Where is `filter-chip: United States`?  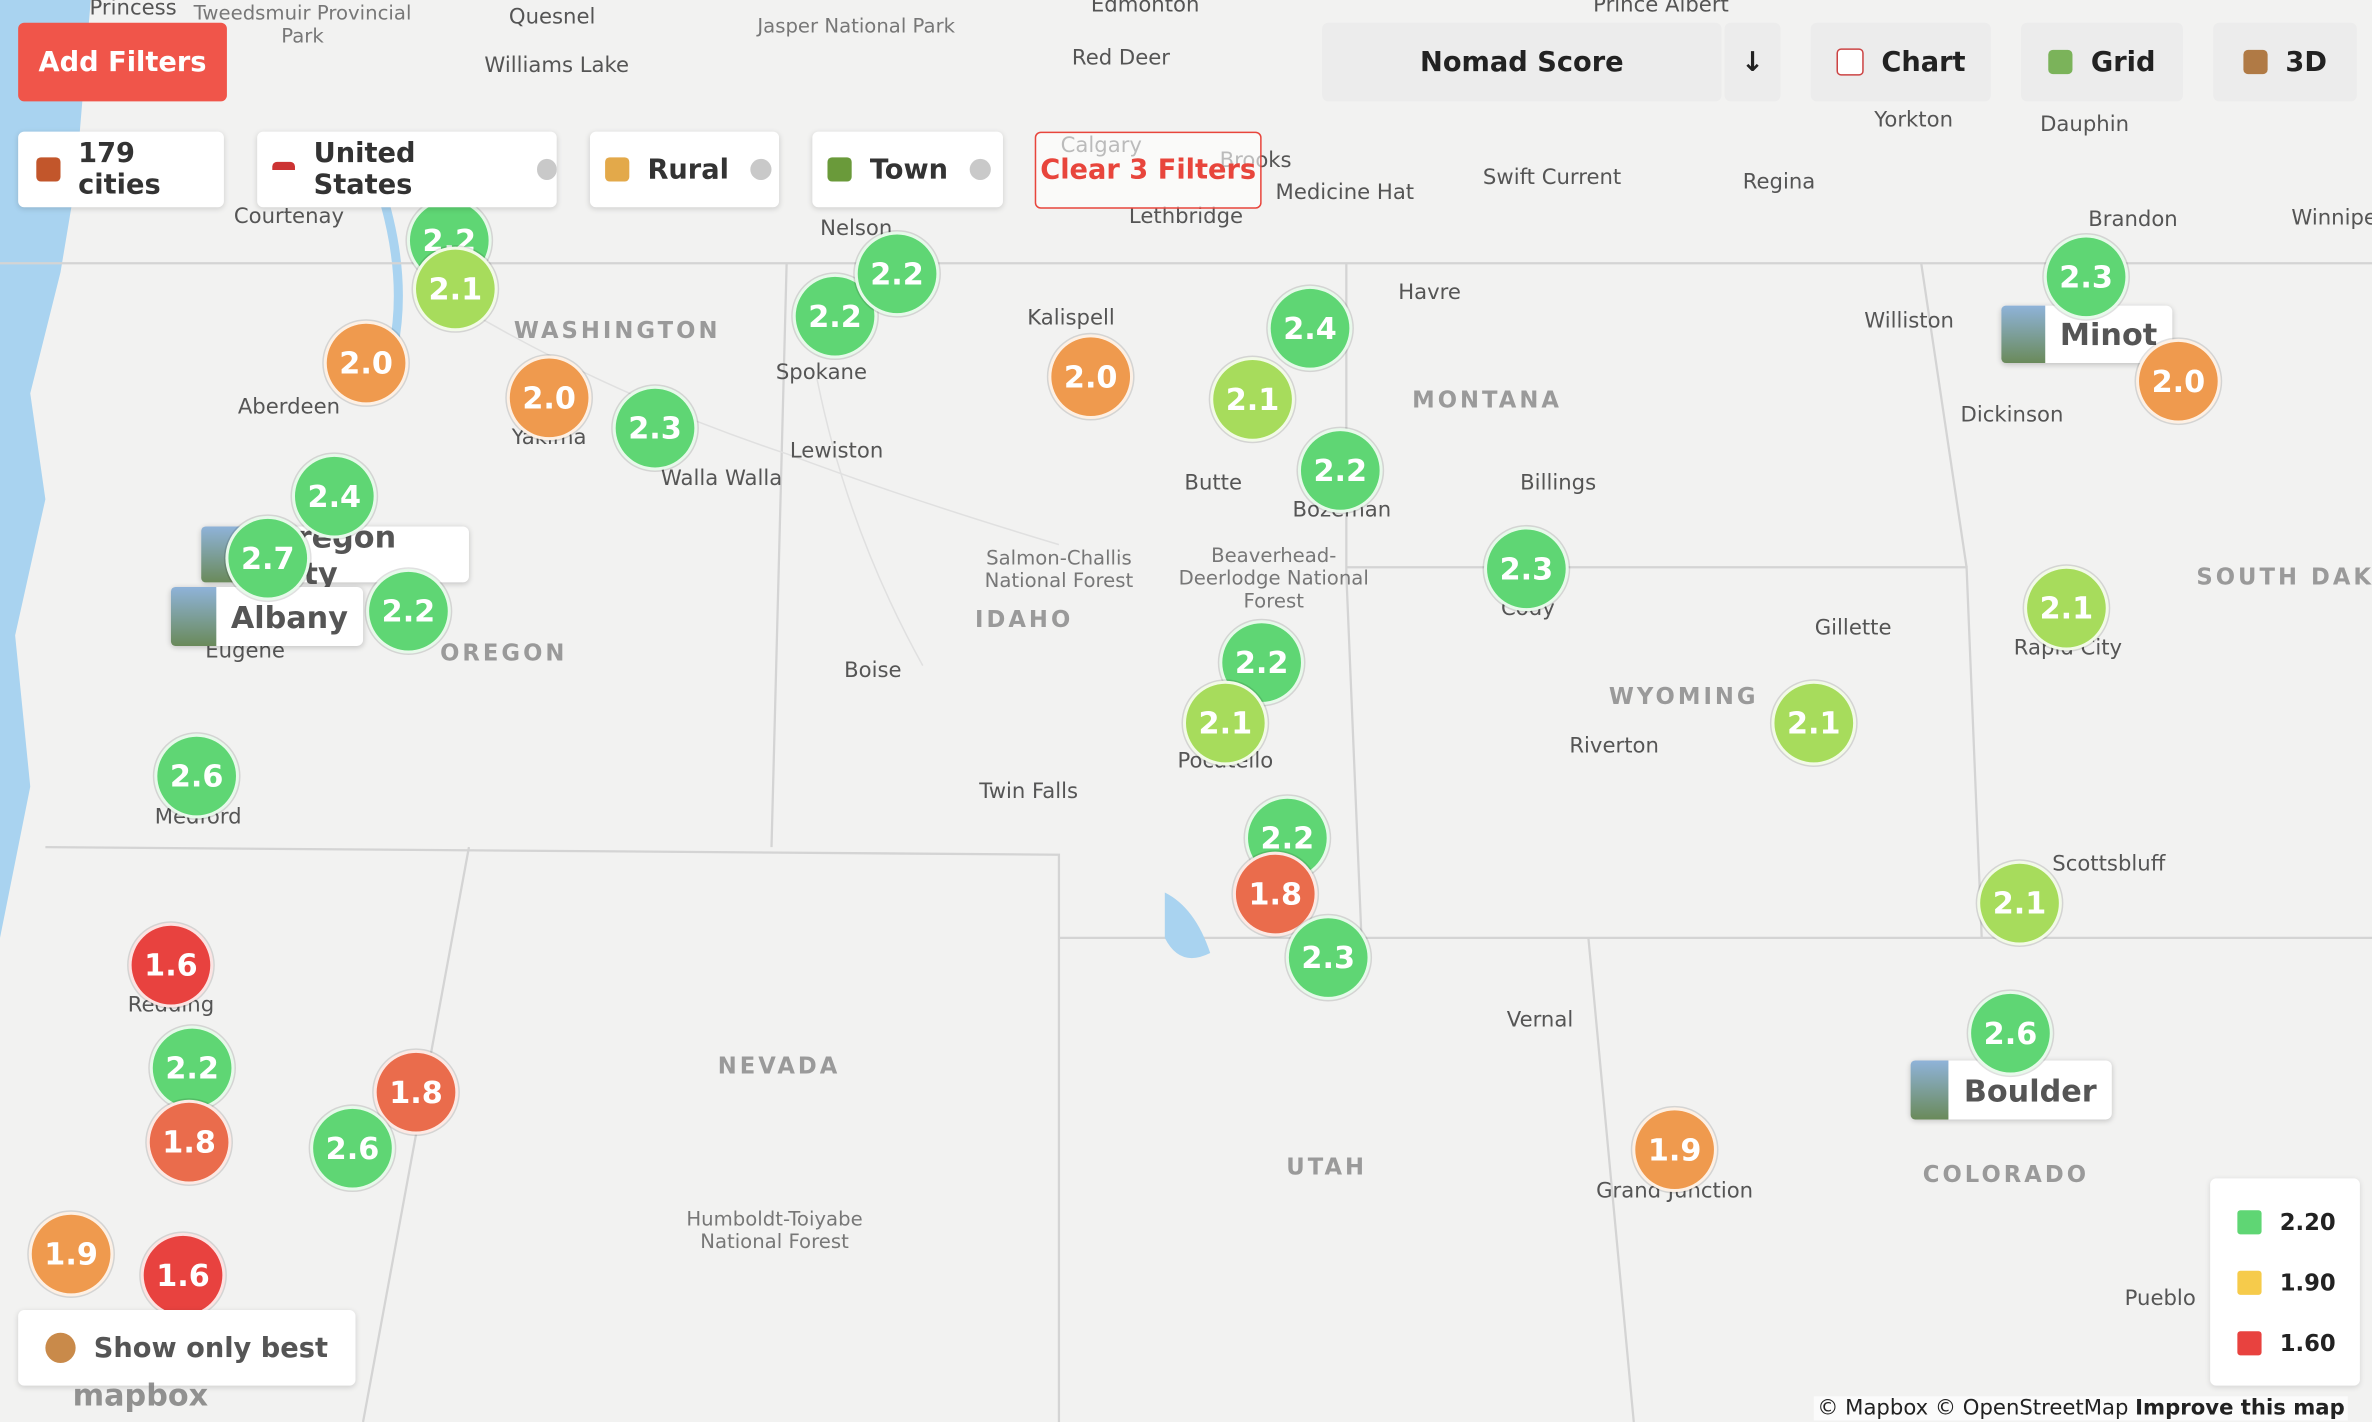 filter-chip: United States is located at coordinates (407, 169).